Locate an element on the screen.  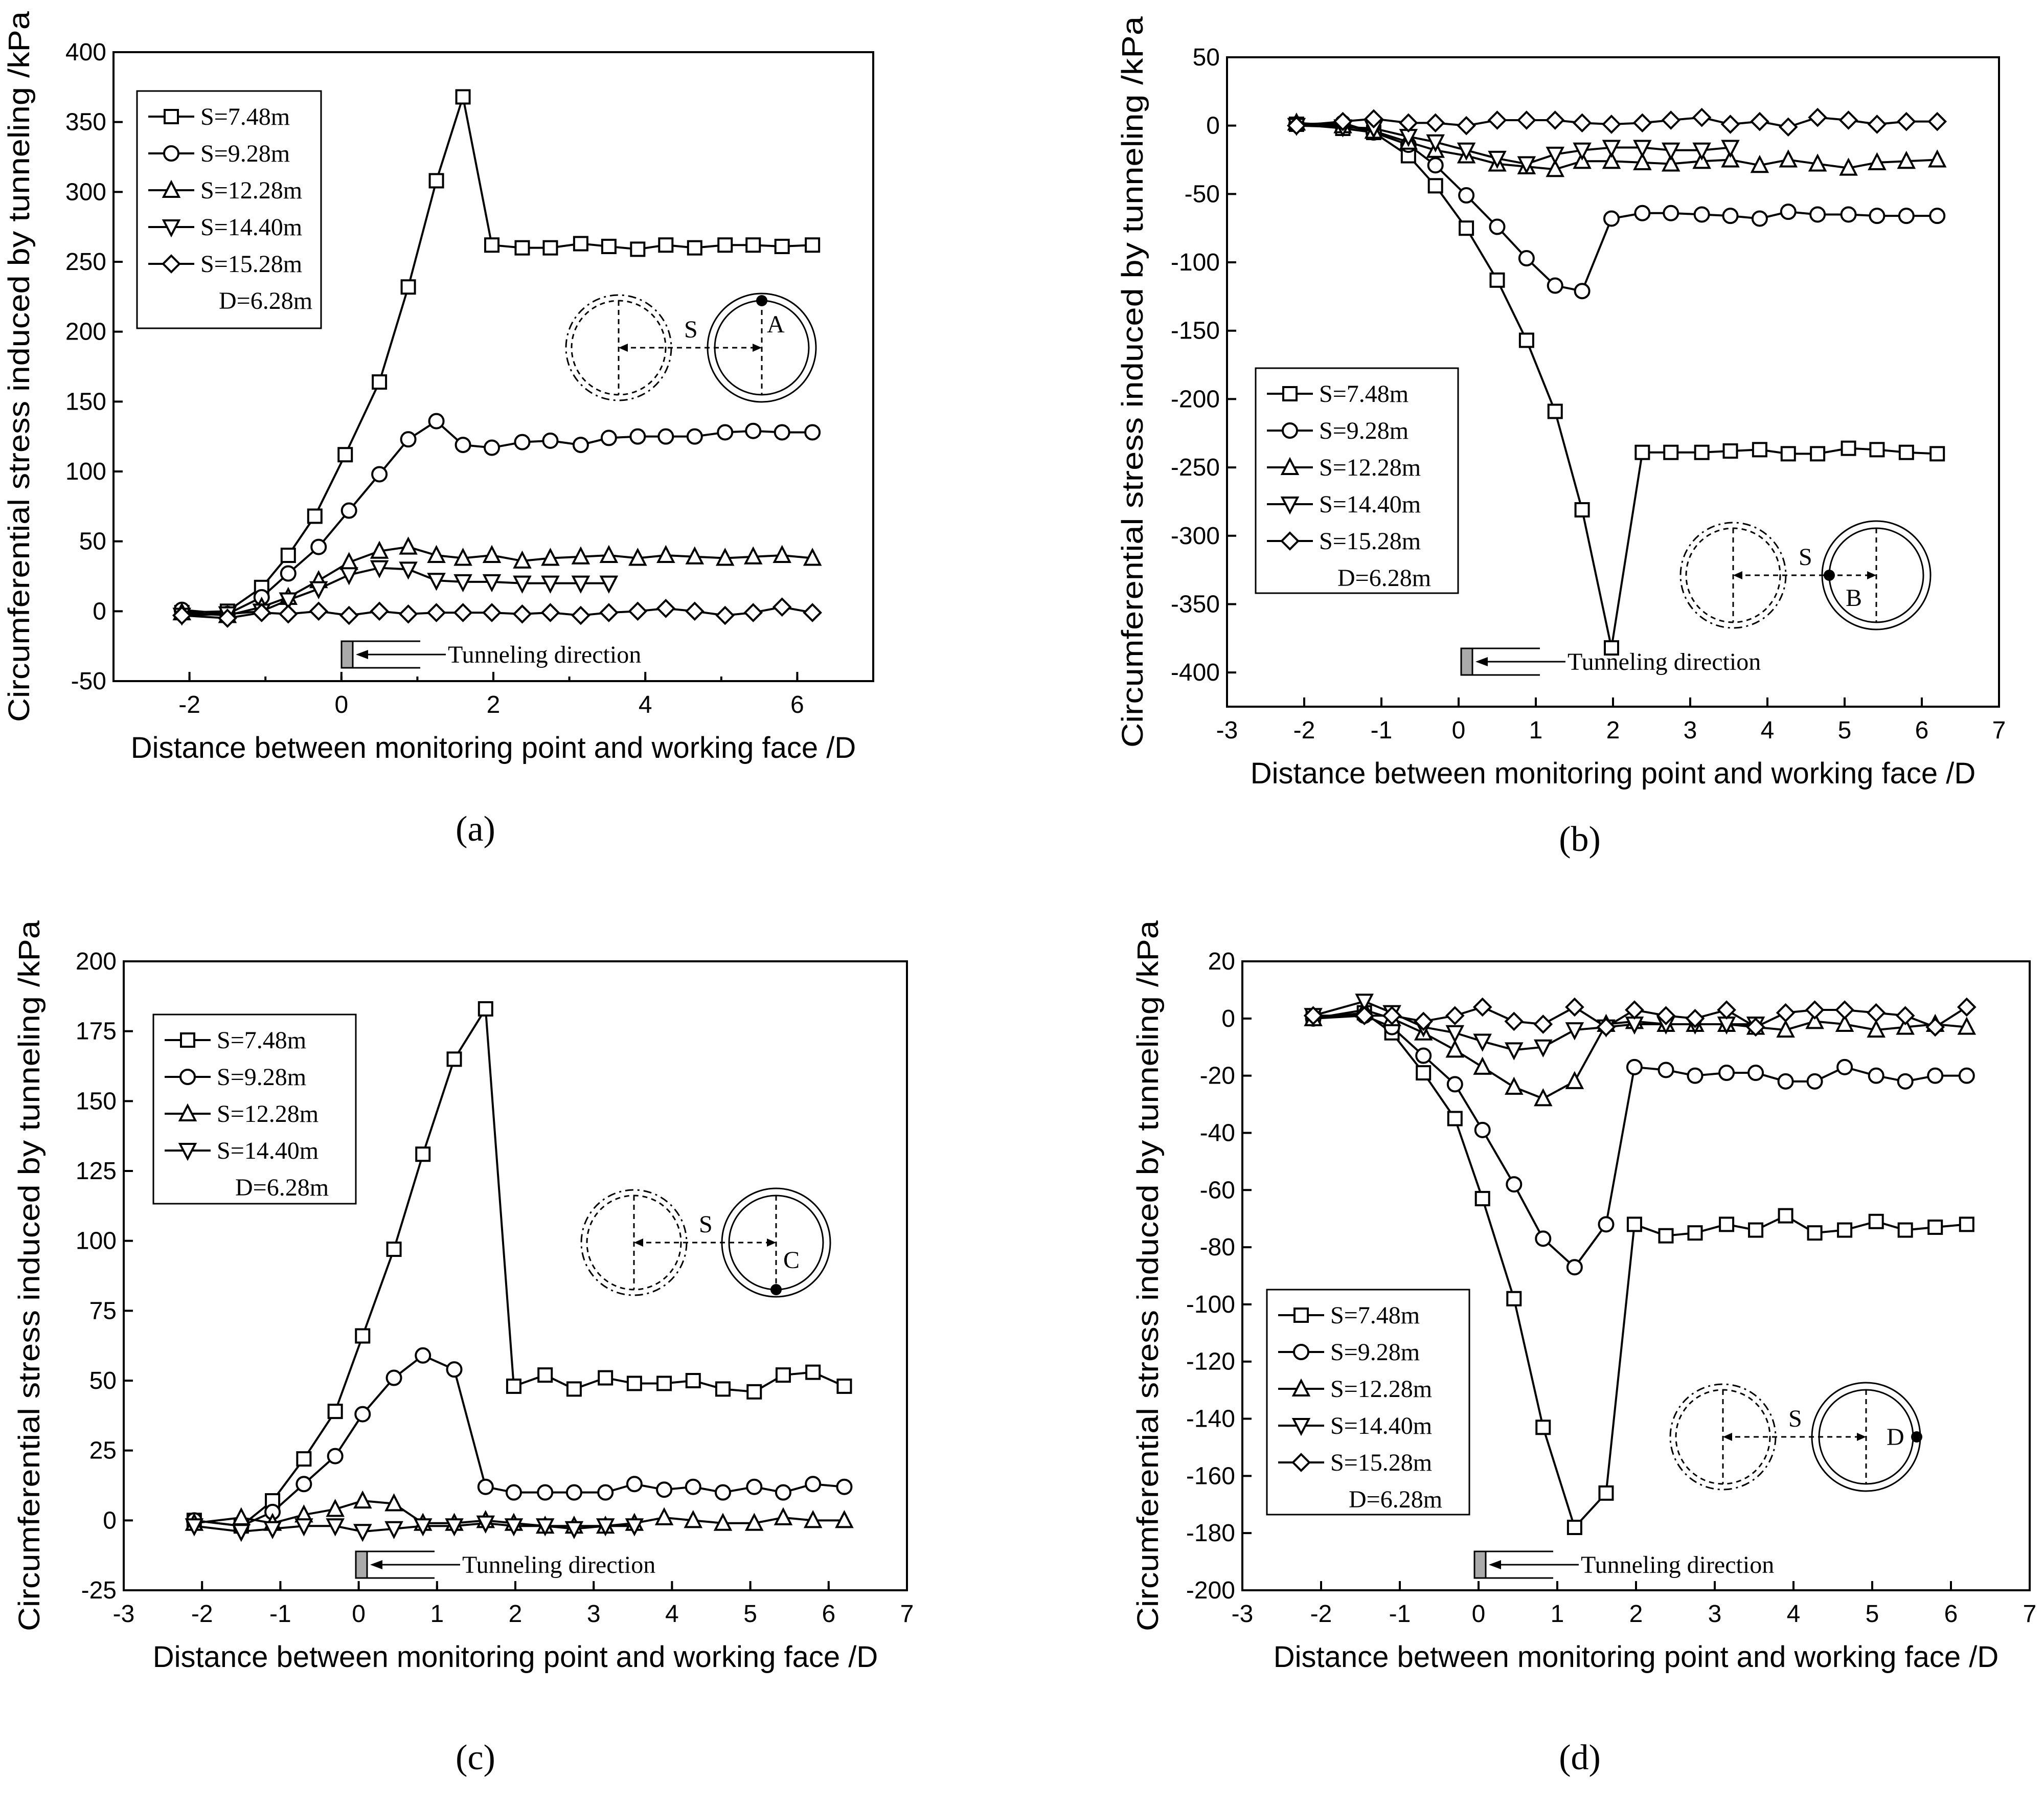
y-tick-label: 0 is located at coordinates (1213, 126).